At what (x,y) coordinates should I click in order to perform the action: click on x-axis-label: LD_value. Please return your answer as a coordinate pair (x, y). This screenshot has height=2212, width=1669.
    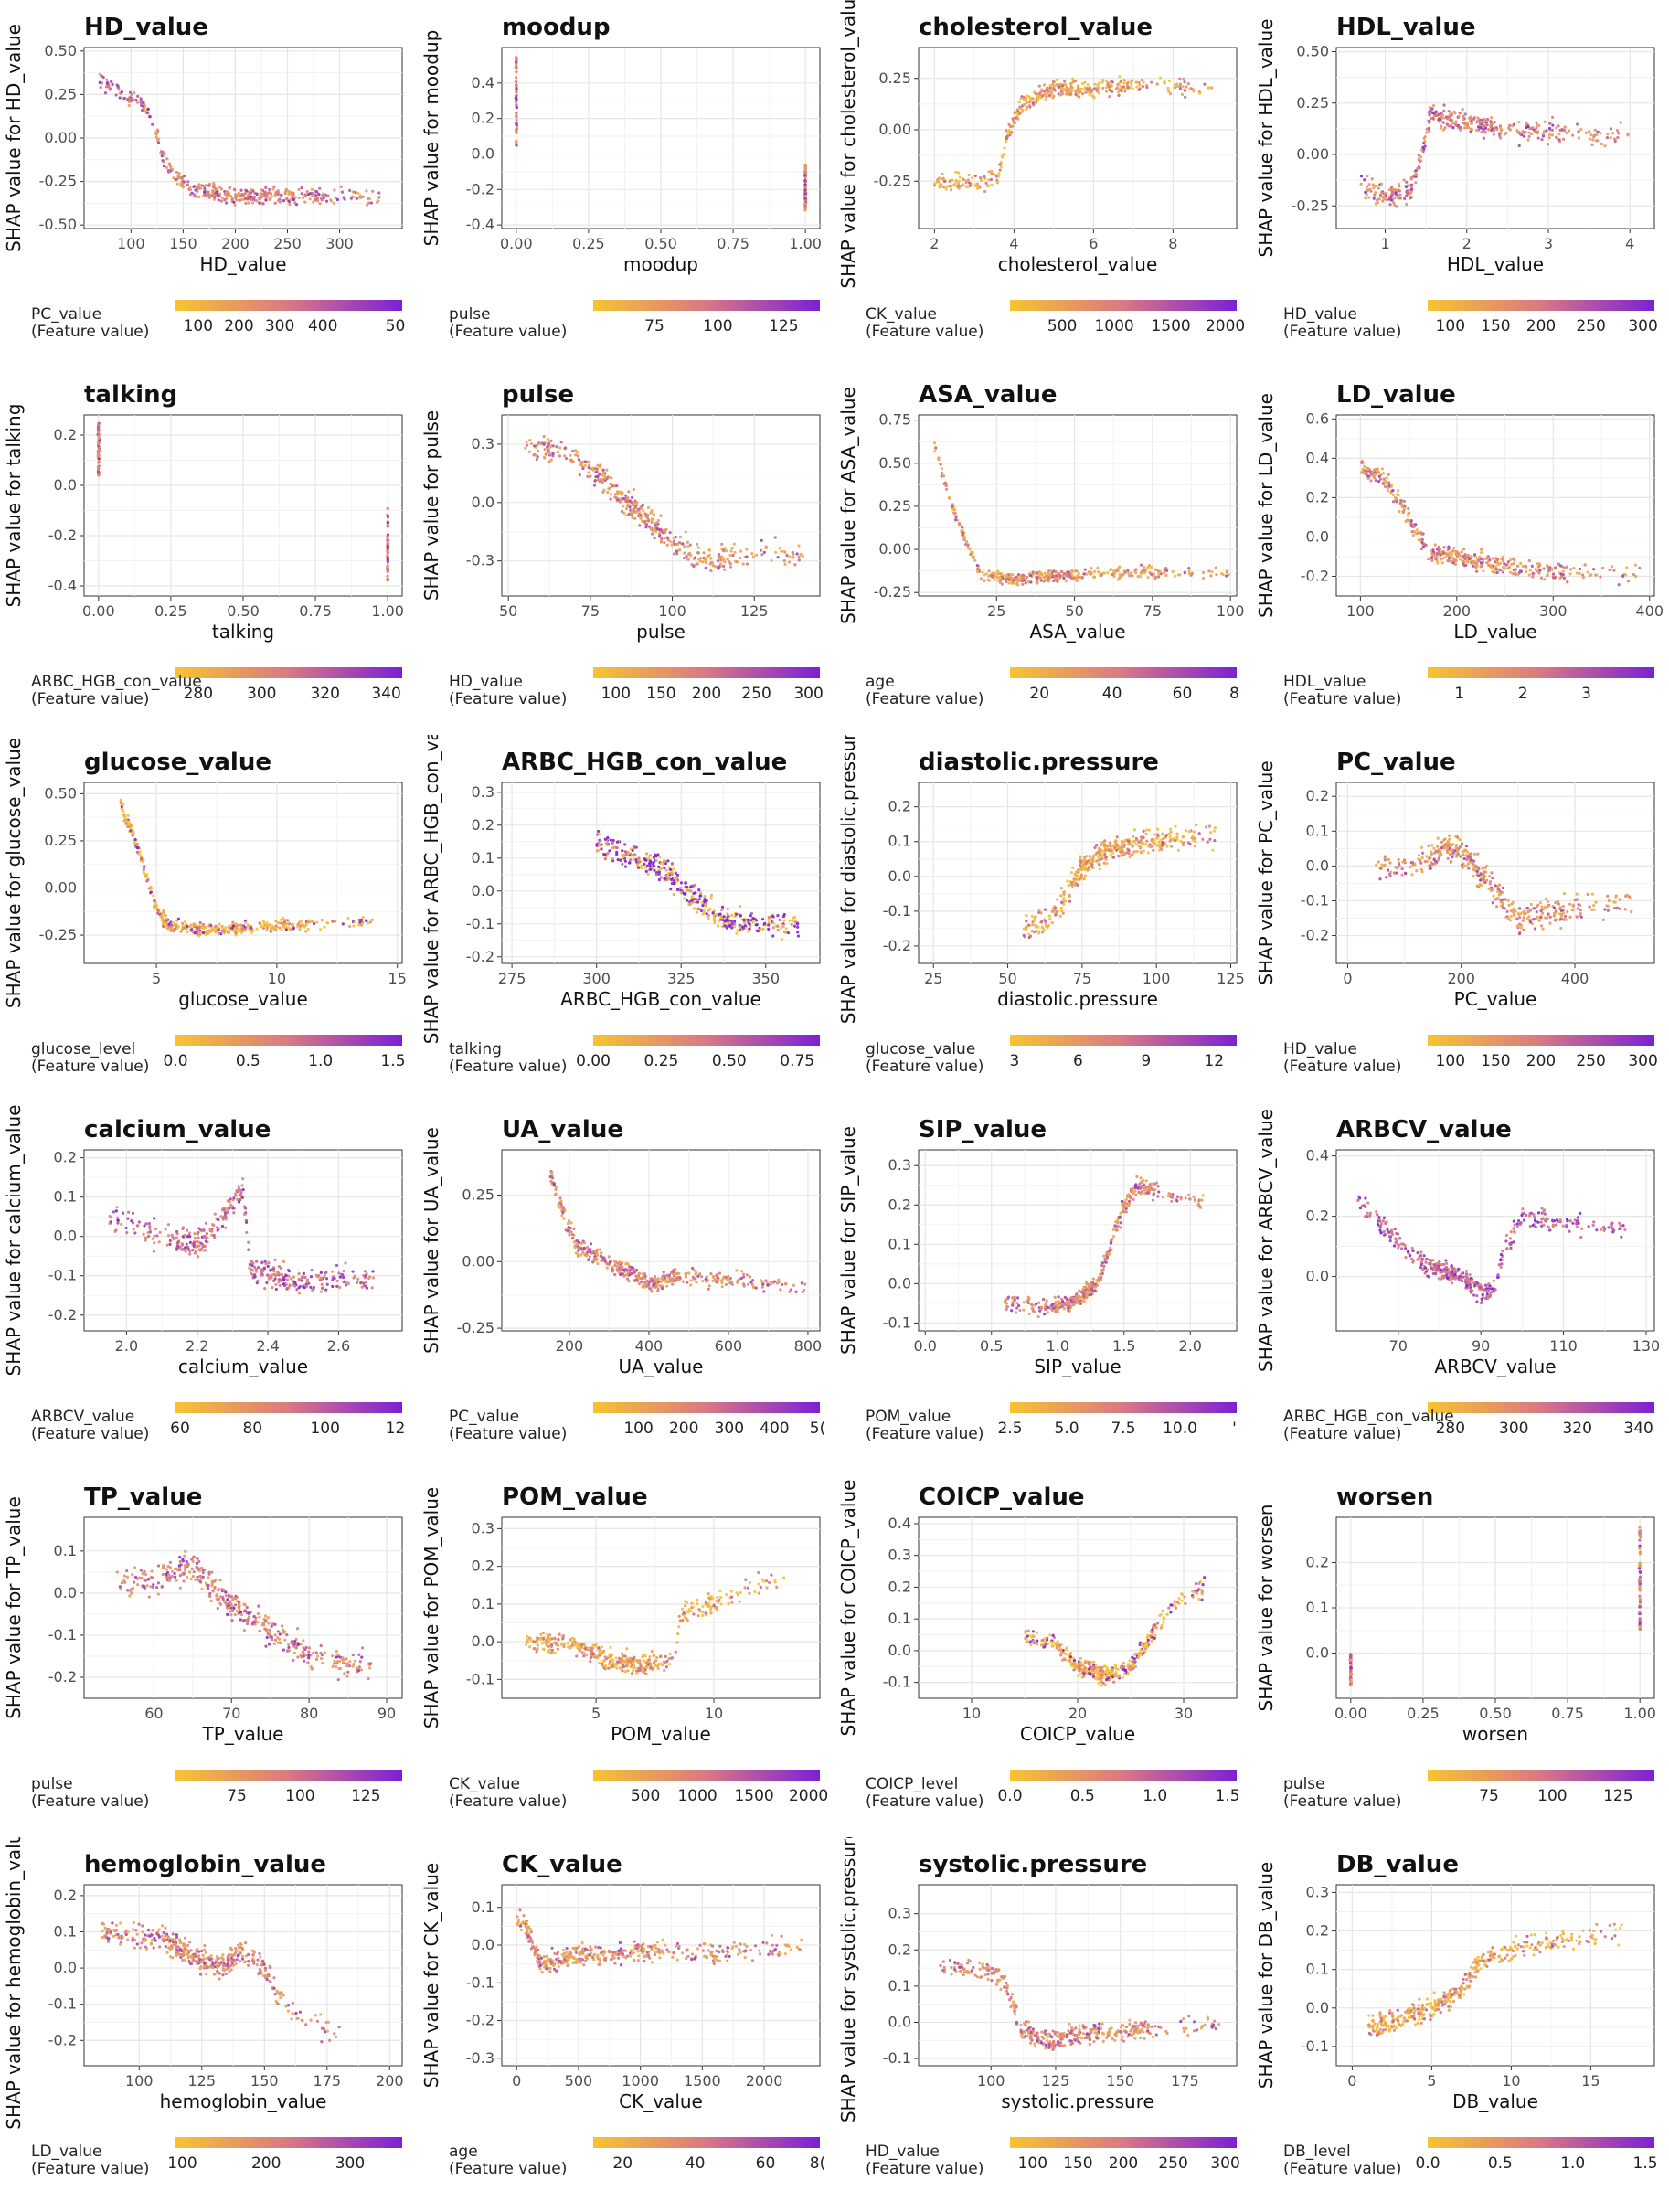
    Looking at the image, I should click on (1494, 632).